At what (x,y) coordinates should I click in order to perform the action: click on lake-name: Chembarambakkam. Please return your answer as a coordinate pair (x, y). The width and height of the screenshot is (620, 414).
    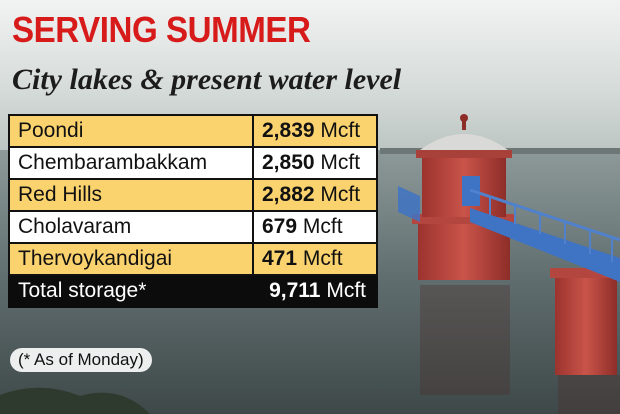
    Looking at the image, I should click on (131, 163).